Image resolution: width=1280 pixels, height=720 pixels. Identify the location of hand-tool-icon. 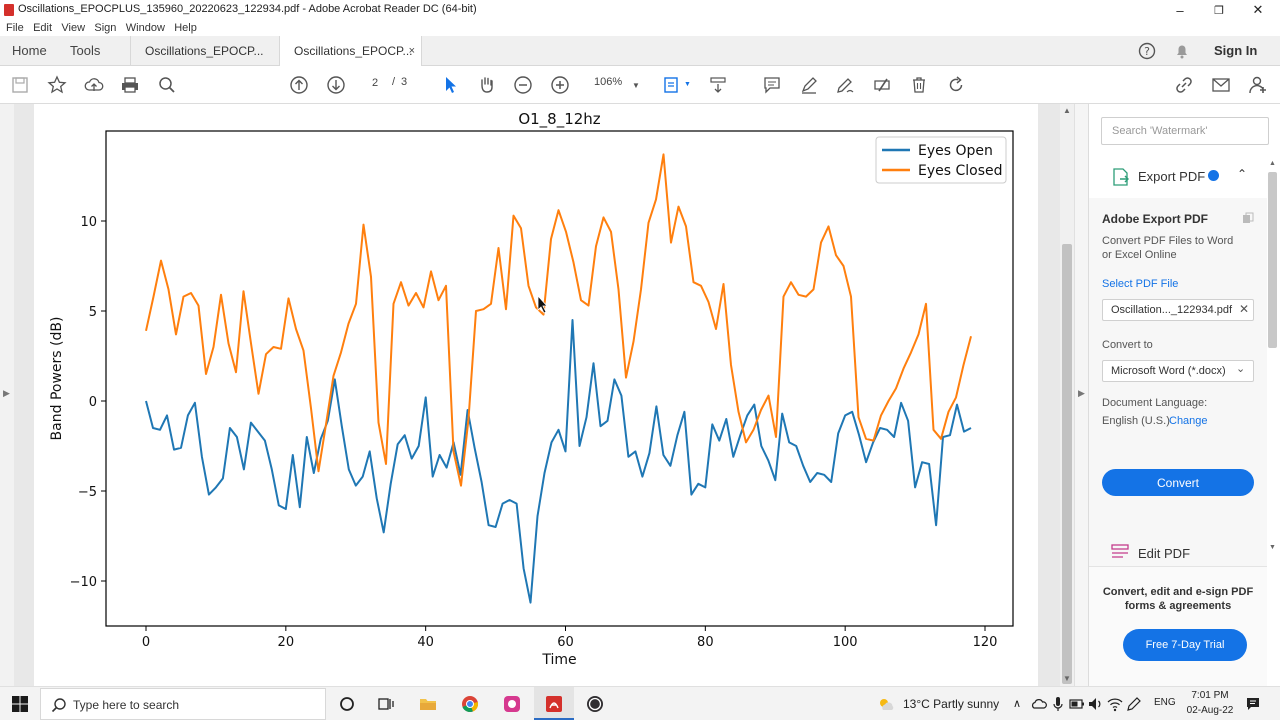
(487, 85).